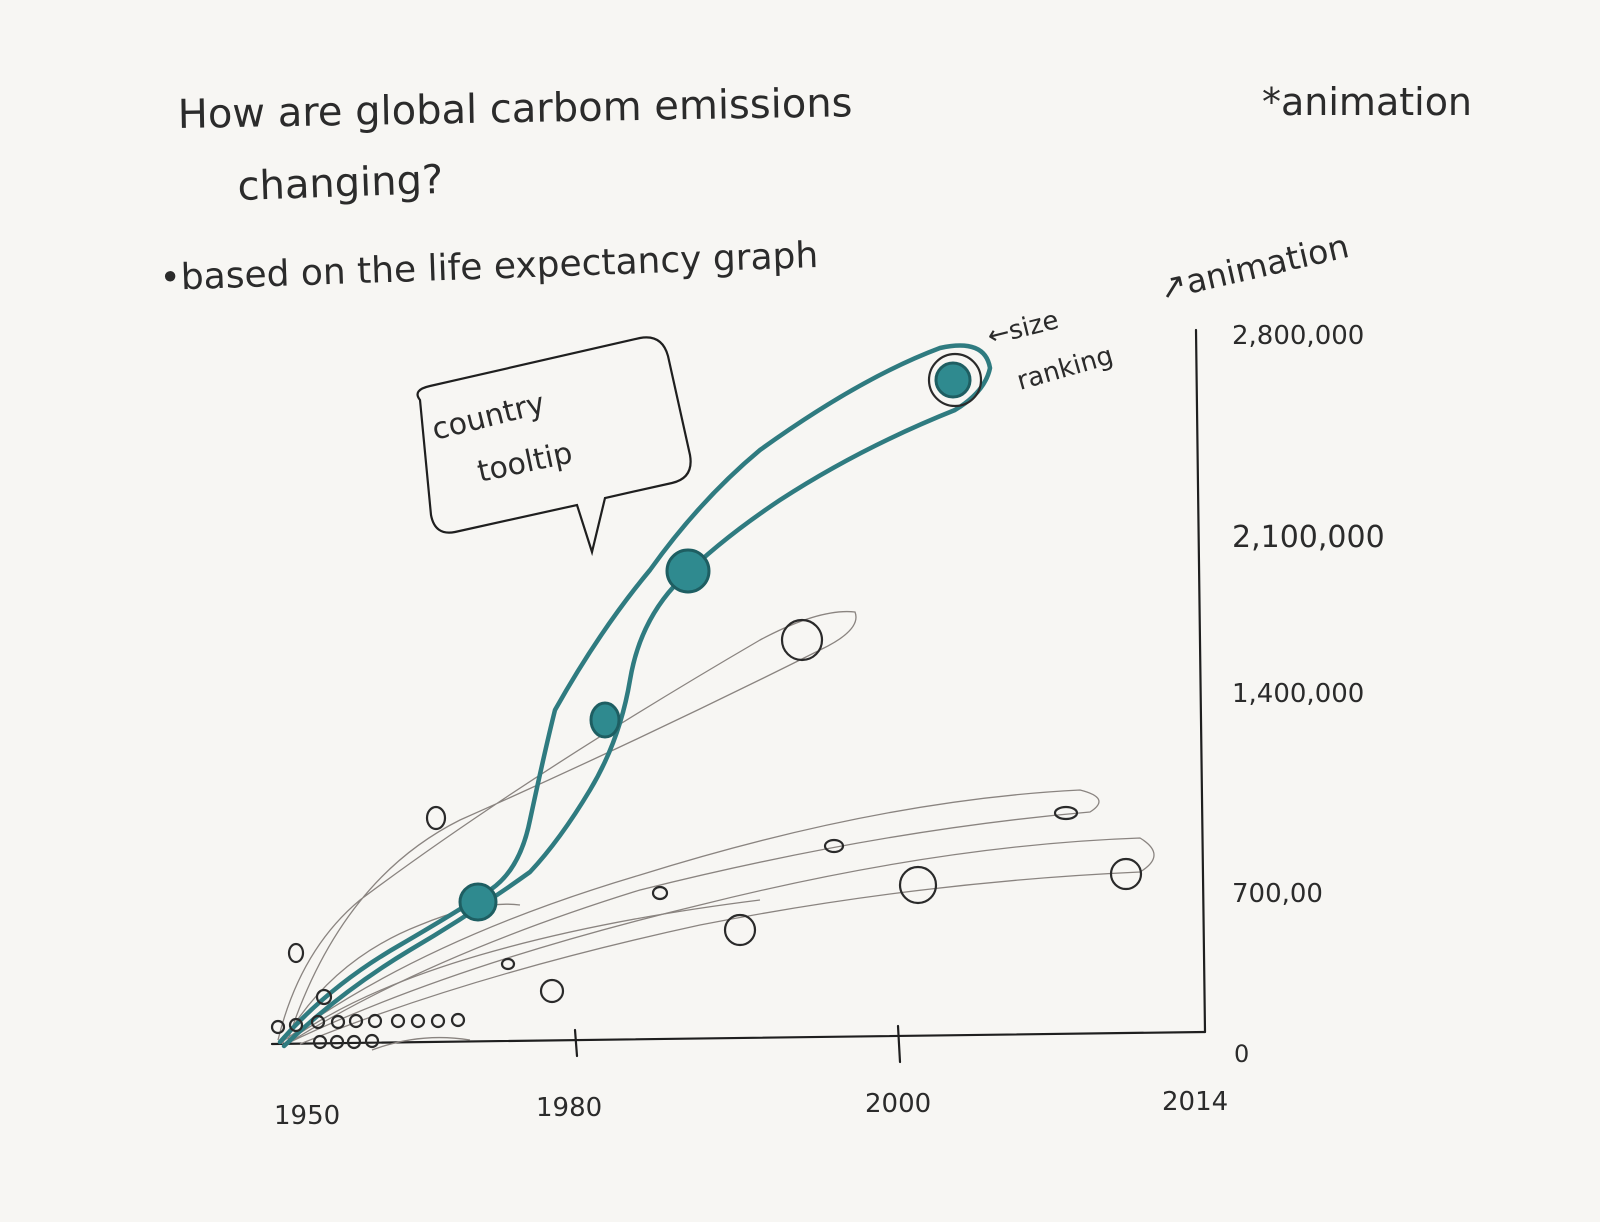 This screenshot has height=1222, width=1600. What do you see at coordinates (1298, 694) in the screenshot?
I see `y-tick-label-1-4m: 1,400,000` at bounding box center [1298, 694].